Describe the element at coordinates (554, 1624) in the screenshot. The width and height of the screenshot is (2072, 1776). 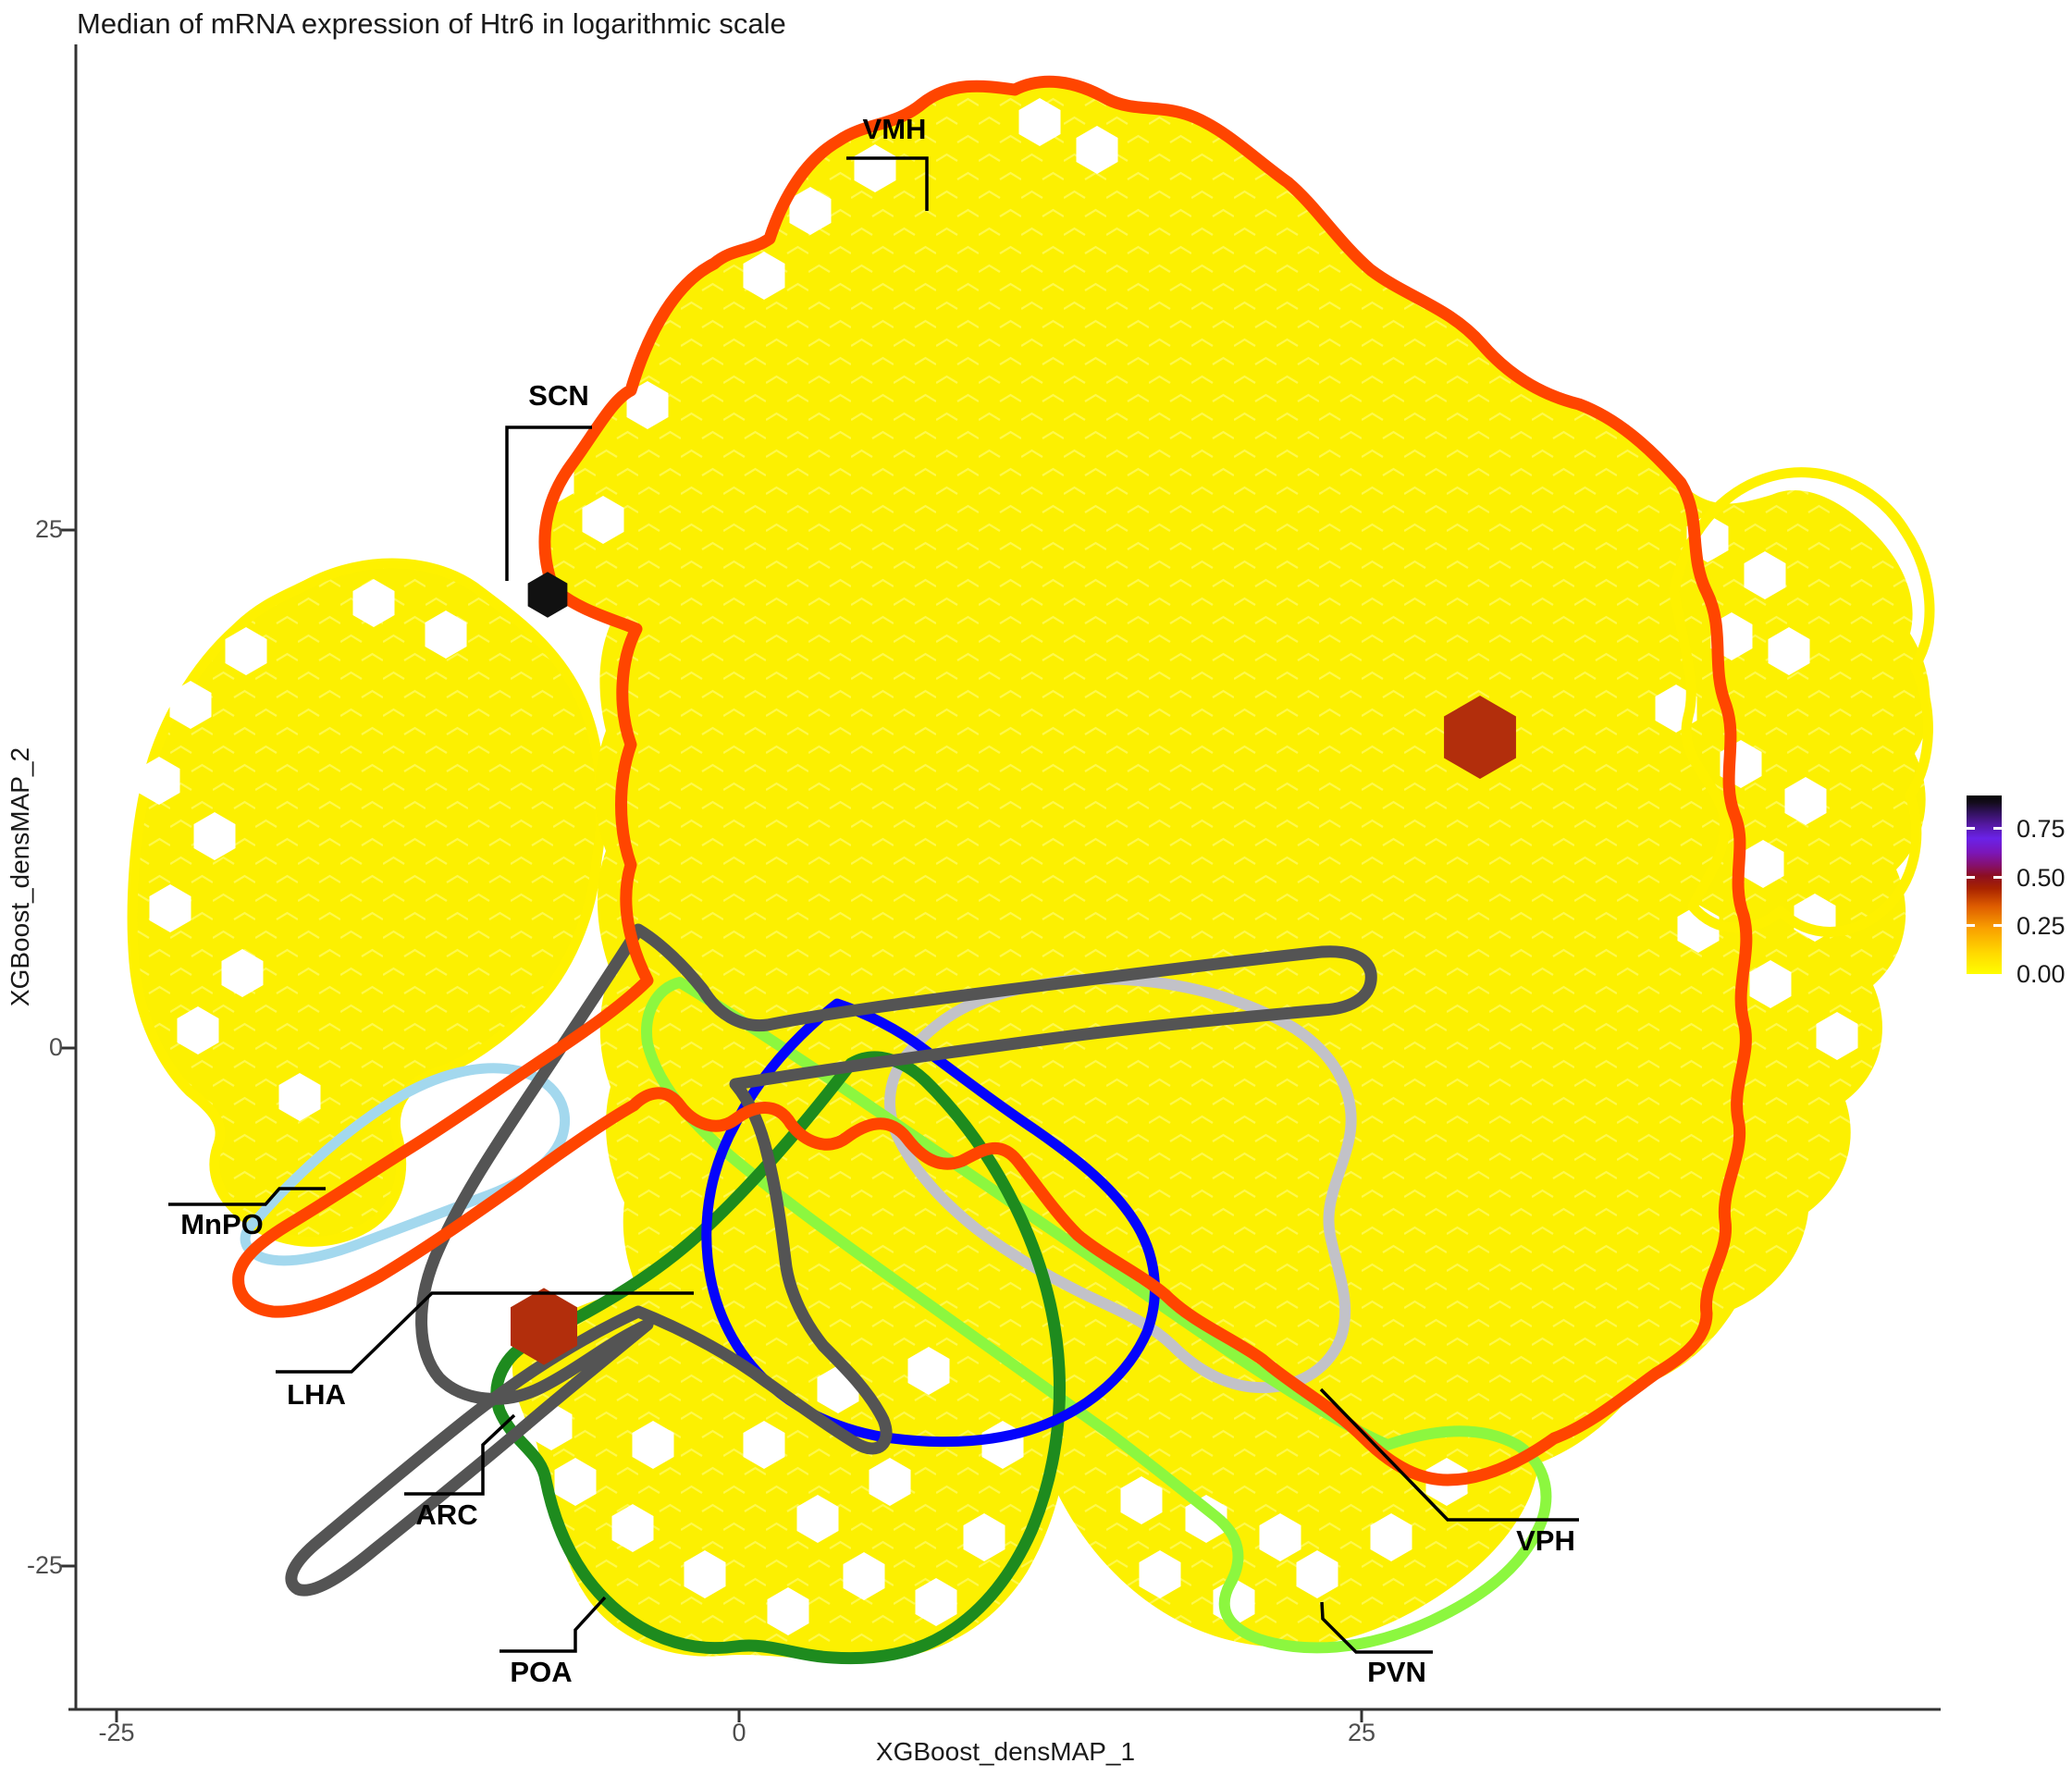
I see `poa-leader` at that location.